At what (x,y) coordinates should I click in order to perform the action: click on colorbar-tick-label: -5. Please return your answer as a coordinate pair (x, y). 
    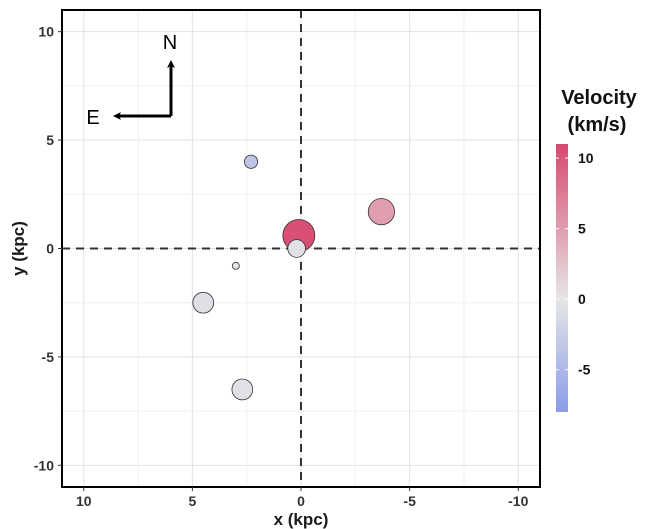
    Looking at the image, I should click on (584, 370).